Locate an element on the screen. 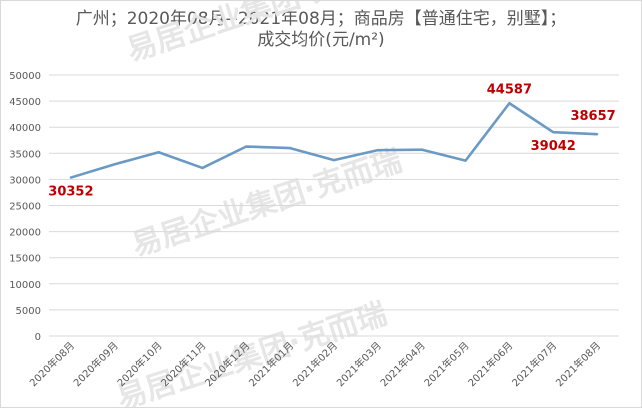  x-tick-label: 2021年07月 is located at coordinates (534, 364).